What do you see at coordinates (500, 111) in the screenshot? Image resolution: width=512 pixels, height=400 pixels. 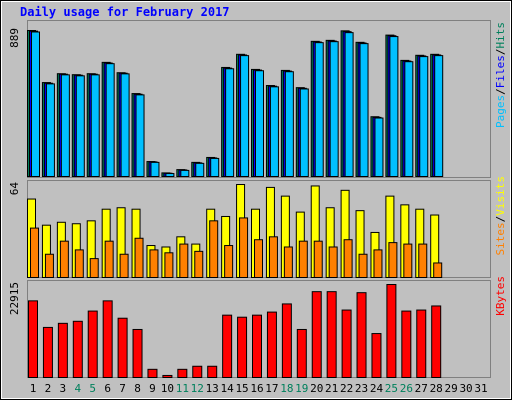 I see `legend-entry: Pages` at bounding box center [500, 111].